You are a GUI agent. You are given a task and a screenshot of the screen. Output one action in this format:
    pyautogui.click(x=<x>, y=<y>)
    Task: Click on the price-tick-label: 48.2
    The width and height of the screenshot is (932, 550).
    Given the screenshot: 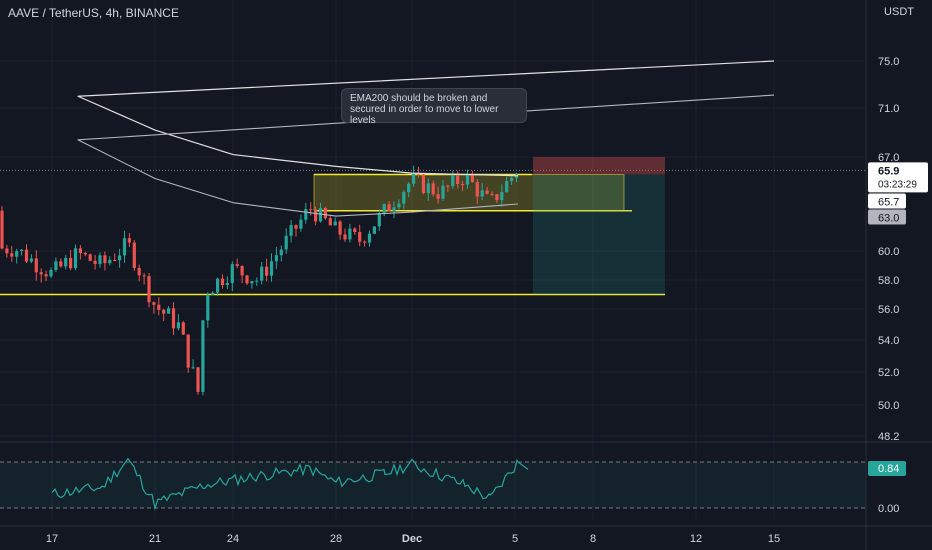 What is the action you would take?
    pyautogui.click(x=888, y=437)
    